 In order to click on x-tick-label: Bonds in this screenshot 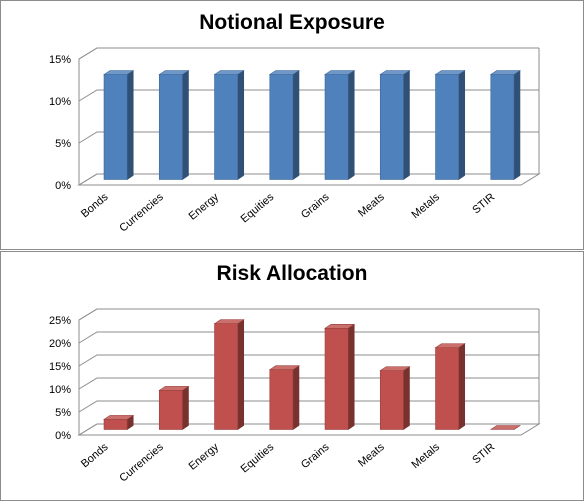, I will do `click(95, 456)`.